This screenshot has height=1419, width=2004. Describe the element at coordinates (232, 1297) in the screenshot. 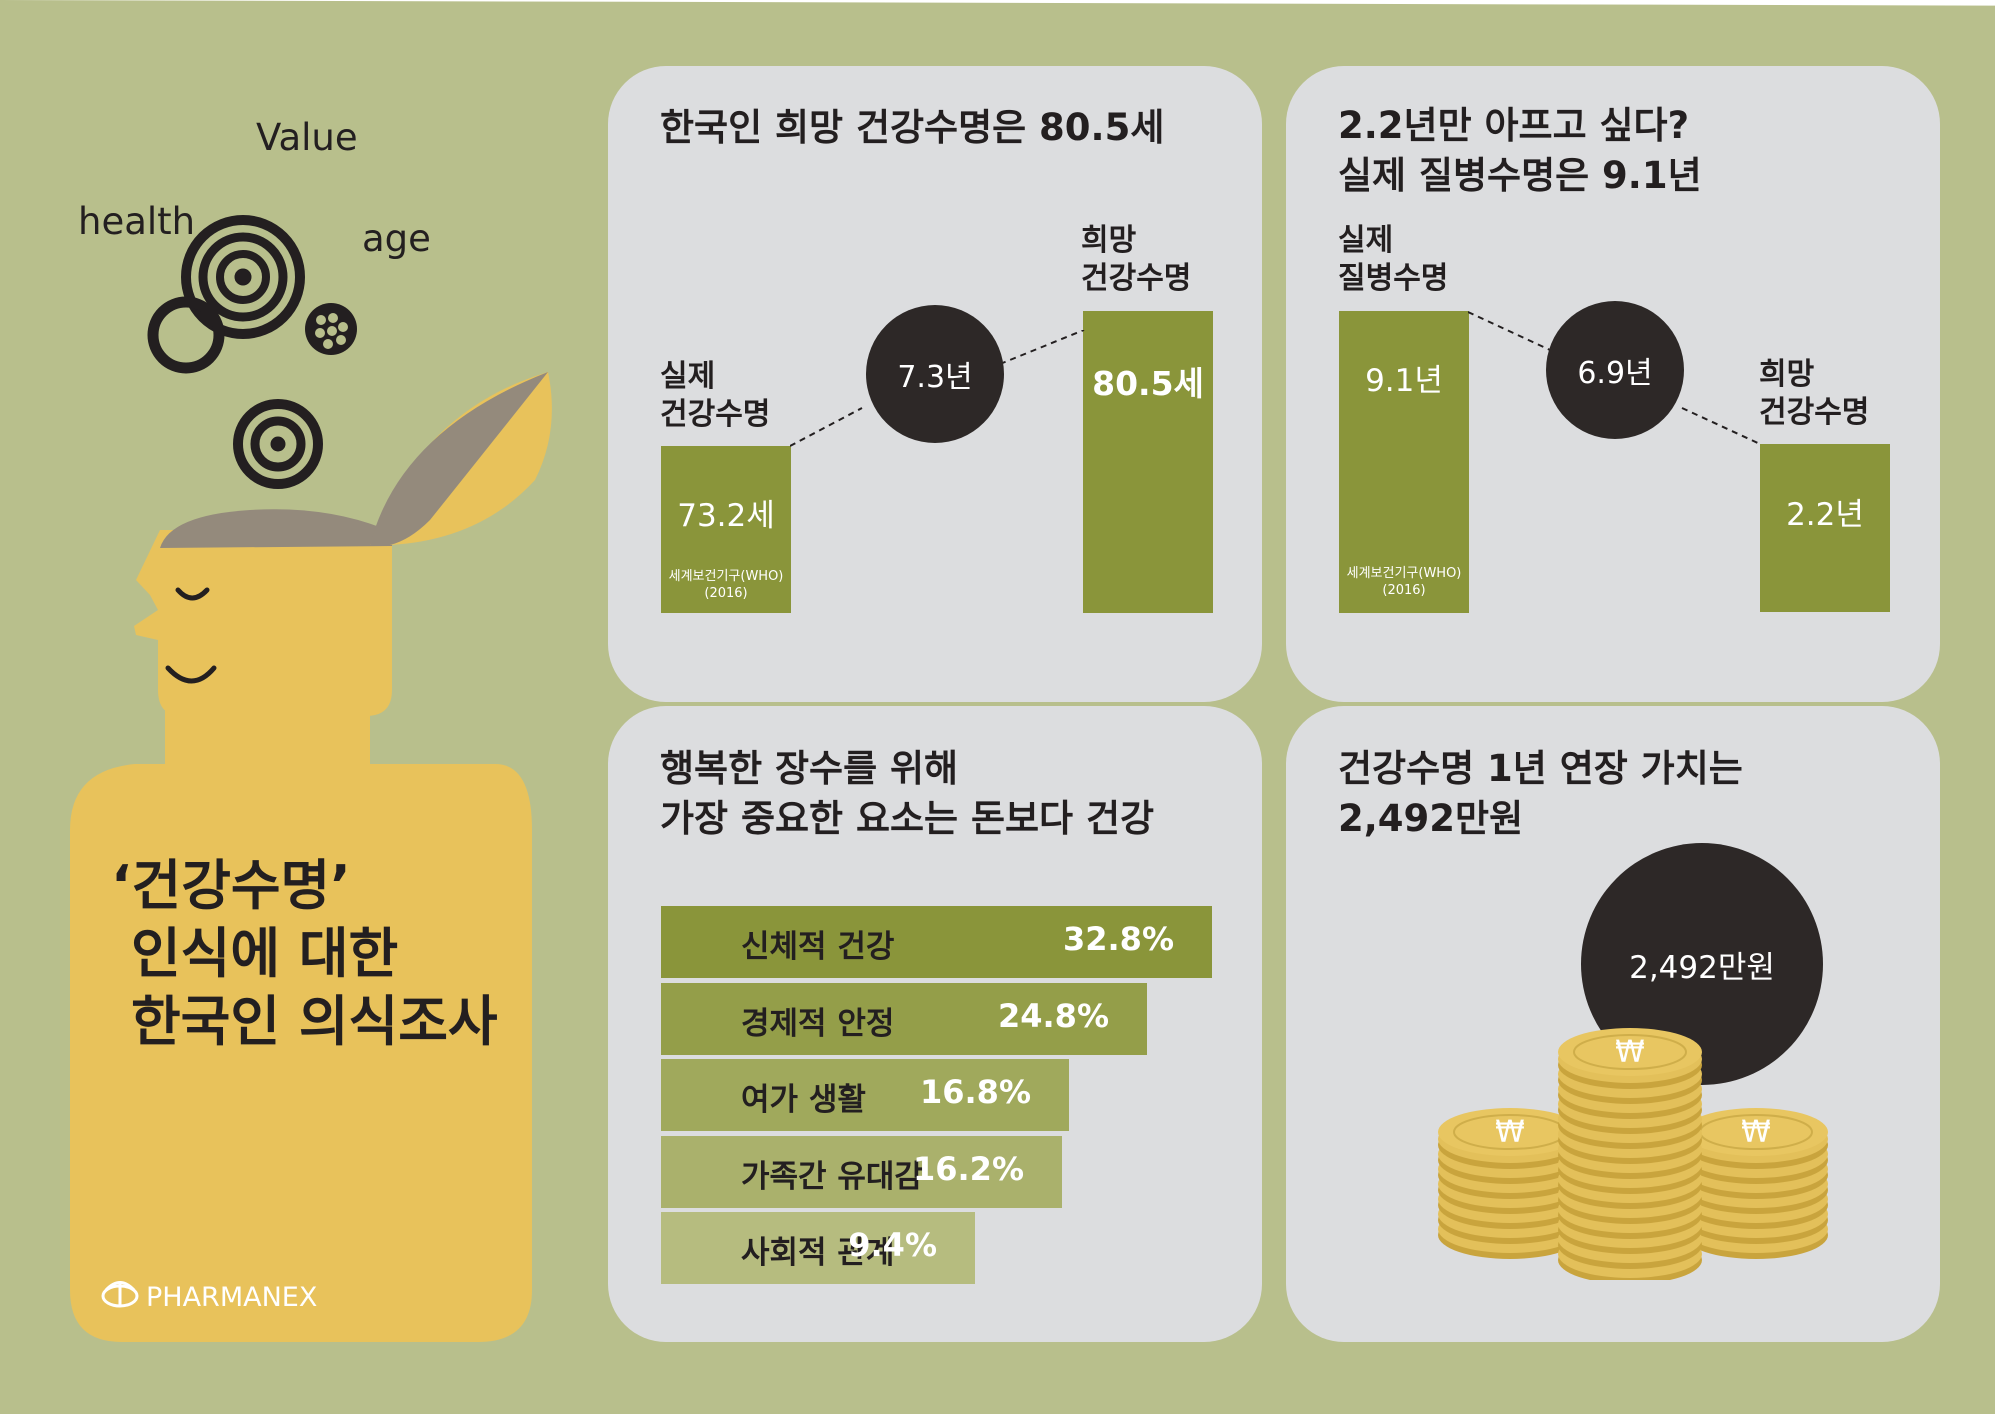

I see `pharmanex-logo-text: PHARMANEX` at that location.